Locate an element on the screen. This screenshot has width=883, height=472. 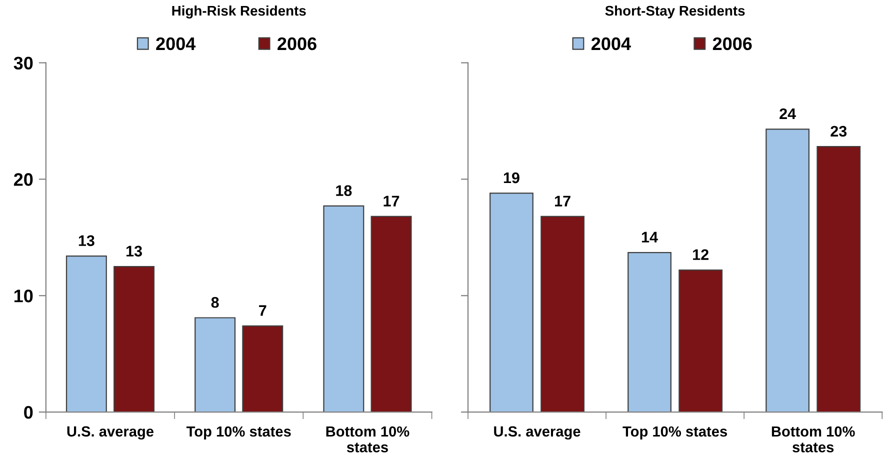
data-label: 18 is located at coordinates (344, 190).